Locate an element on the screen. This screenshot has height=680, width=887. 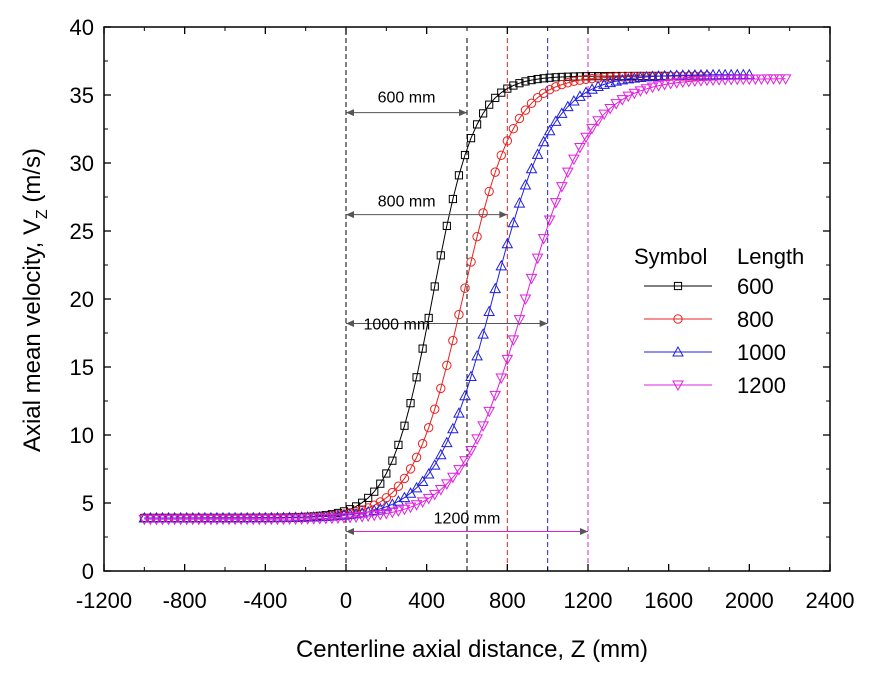
x-tick-label: 1200 is located at coordinates (588, 600).